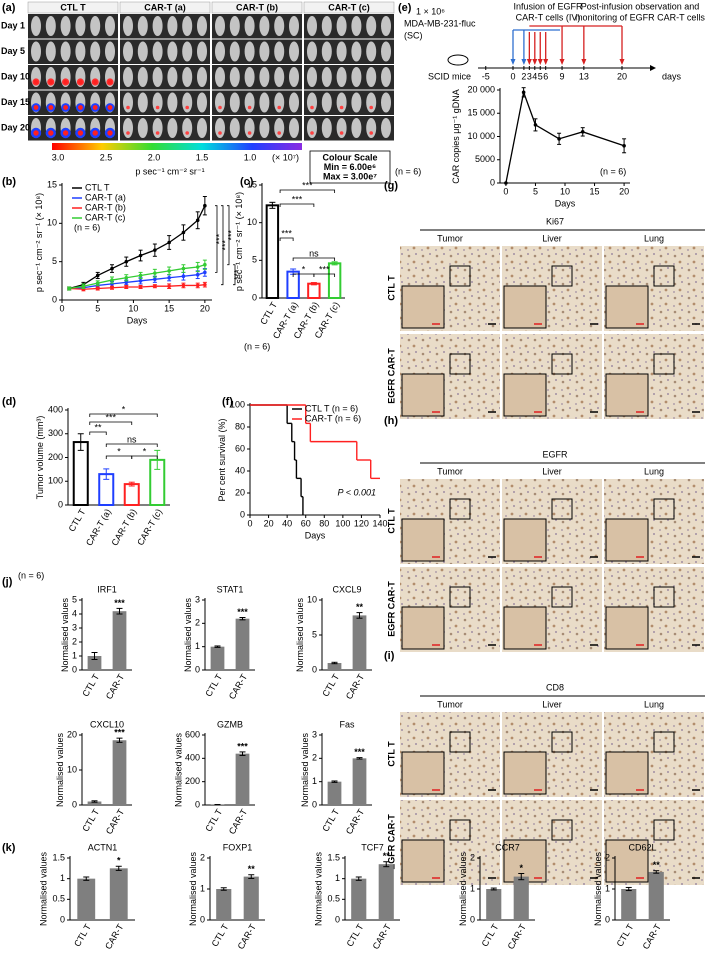  What do you see at coordinates (72, 769) in the screenshot?
I see `y-tick-label: 10` at bounding box center [72, 769].